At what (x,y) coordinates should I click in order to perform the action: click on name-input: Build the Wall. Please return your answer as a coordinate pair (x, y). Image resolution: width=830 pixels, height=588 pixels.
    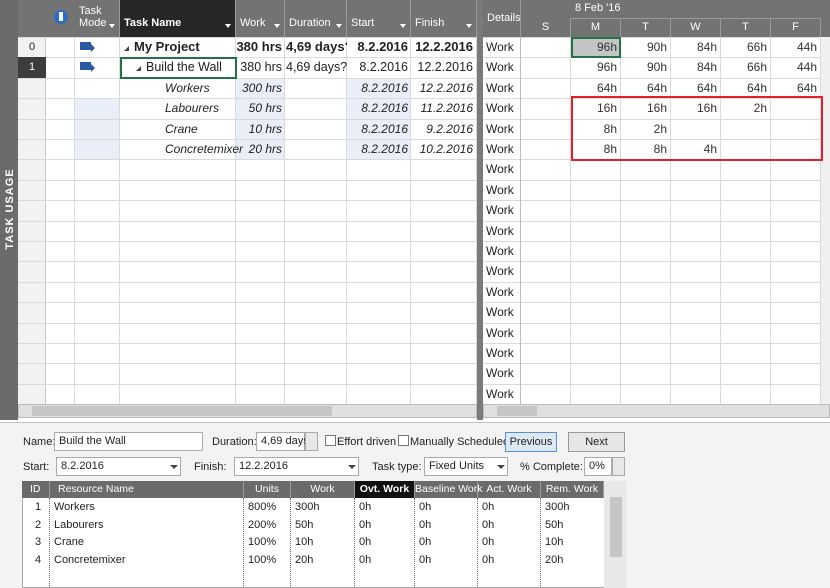
    Looking at the image, I should click on (128, 441).